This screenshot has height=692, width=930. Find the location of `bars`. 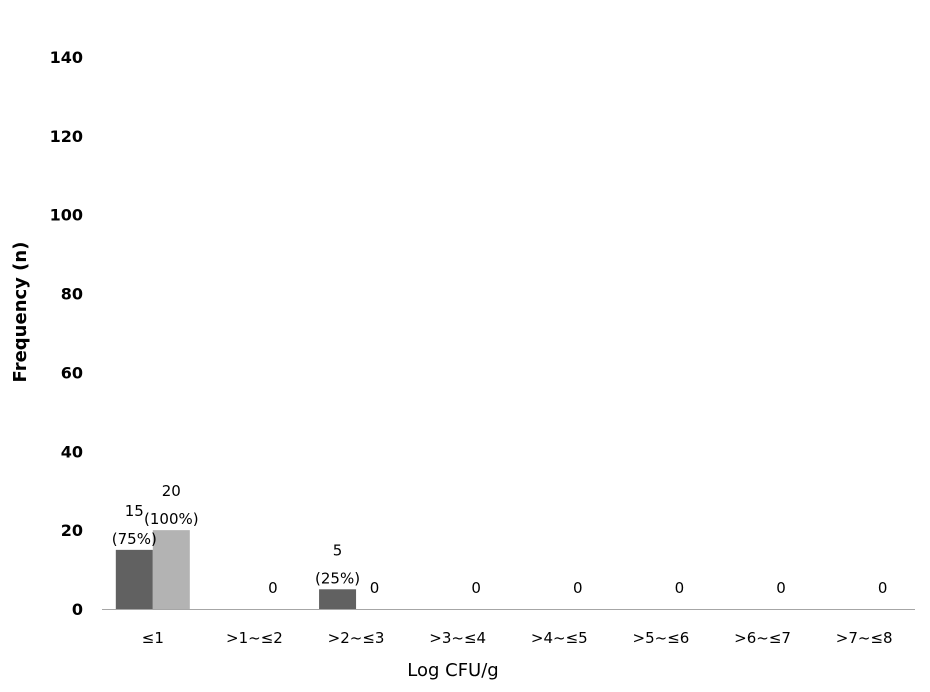

bars is located at coordinates (236, 569).